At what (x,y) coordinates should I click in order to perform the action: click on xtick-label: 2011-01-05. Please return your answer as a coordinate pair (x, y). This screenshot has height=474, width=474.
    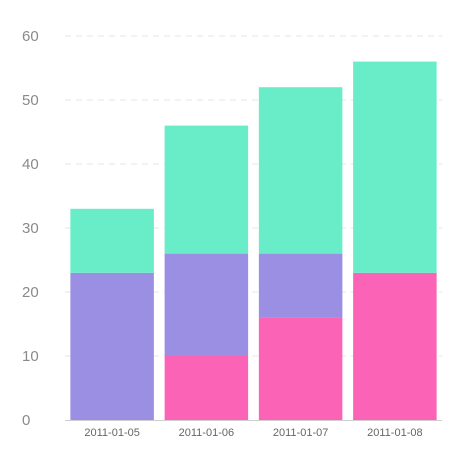
    Looking at the image, I should click on (111, 433).